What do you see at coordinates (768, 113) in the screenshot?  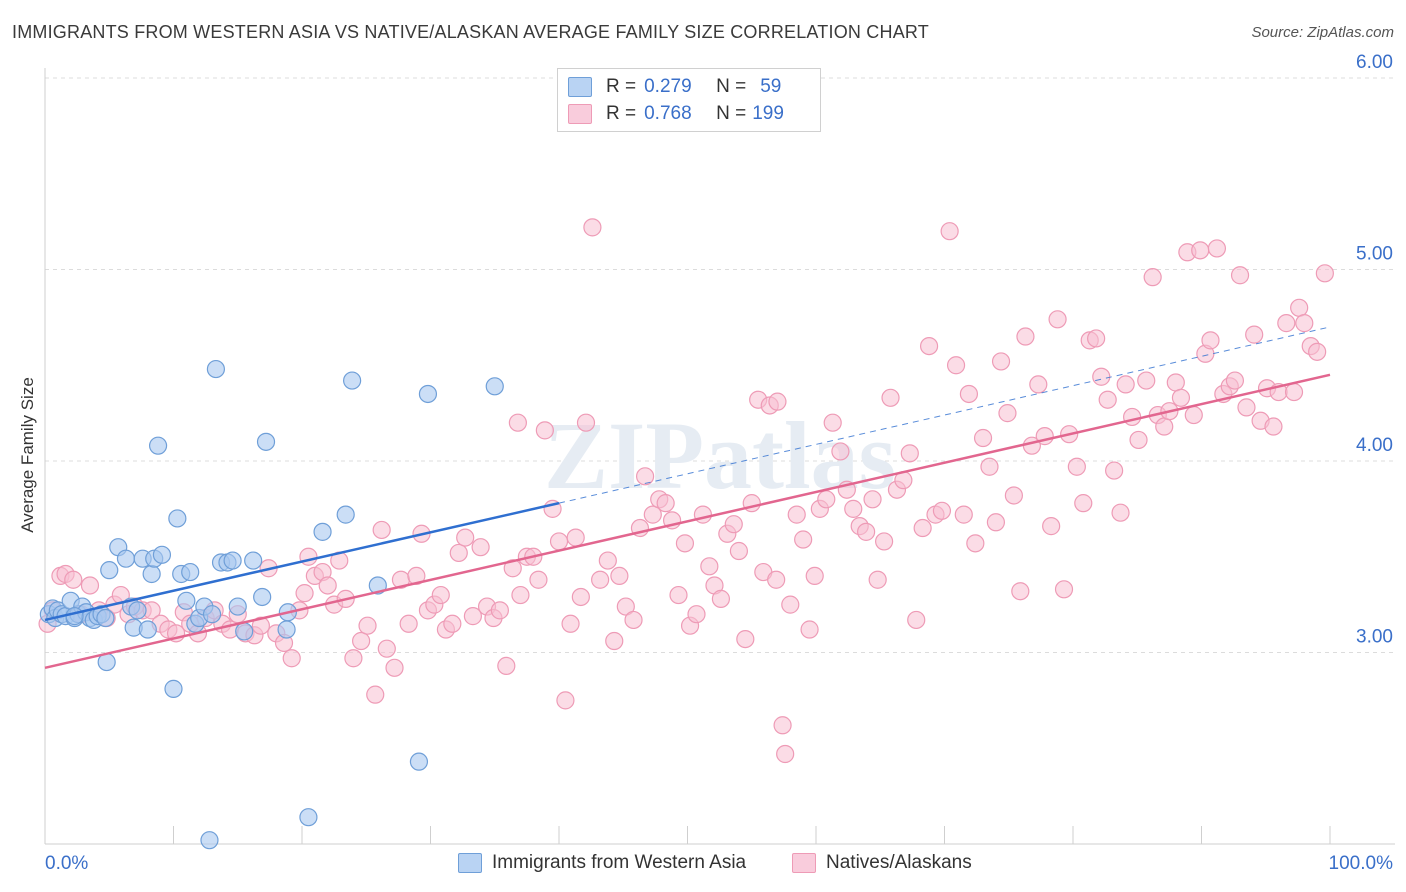 I see `series2-n-value: 199` at bounding box center [768, 113].